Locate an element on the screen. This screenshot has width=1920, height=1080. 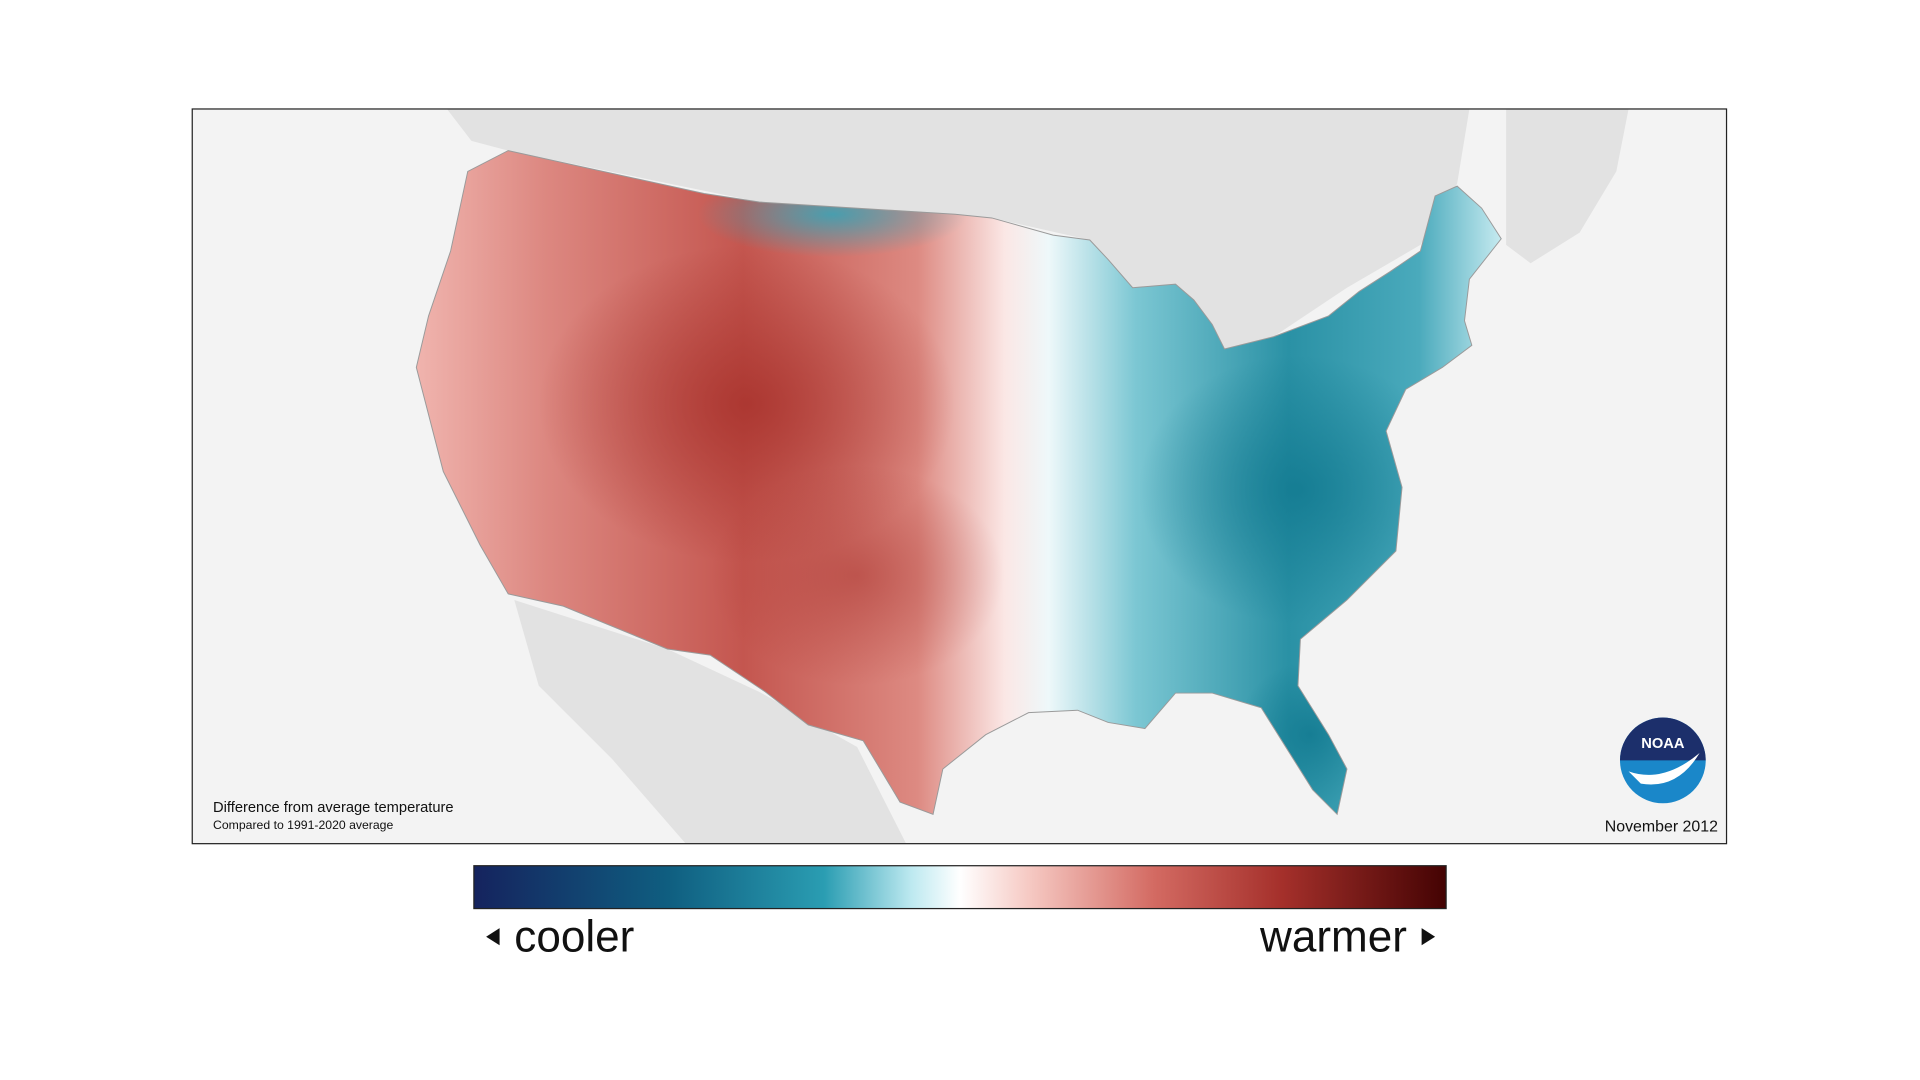
canada is located at coordinates (958, 228).